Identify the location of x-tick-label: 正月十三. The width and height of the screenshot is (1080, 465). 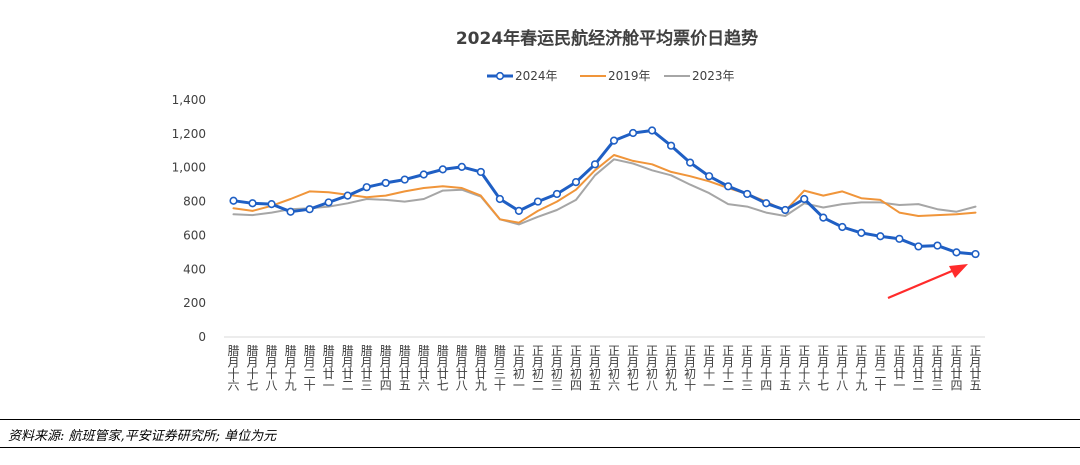
(747, 368).